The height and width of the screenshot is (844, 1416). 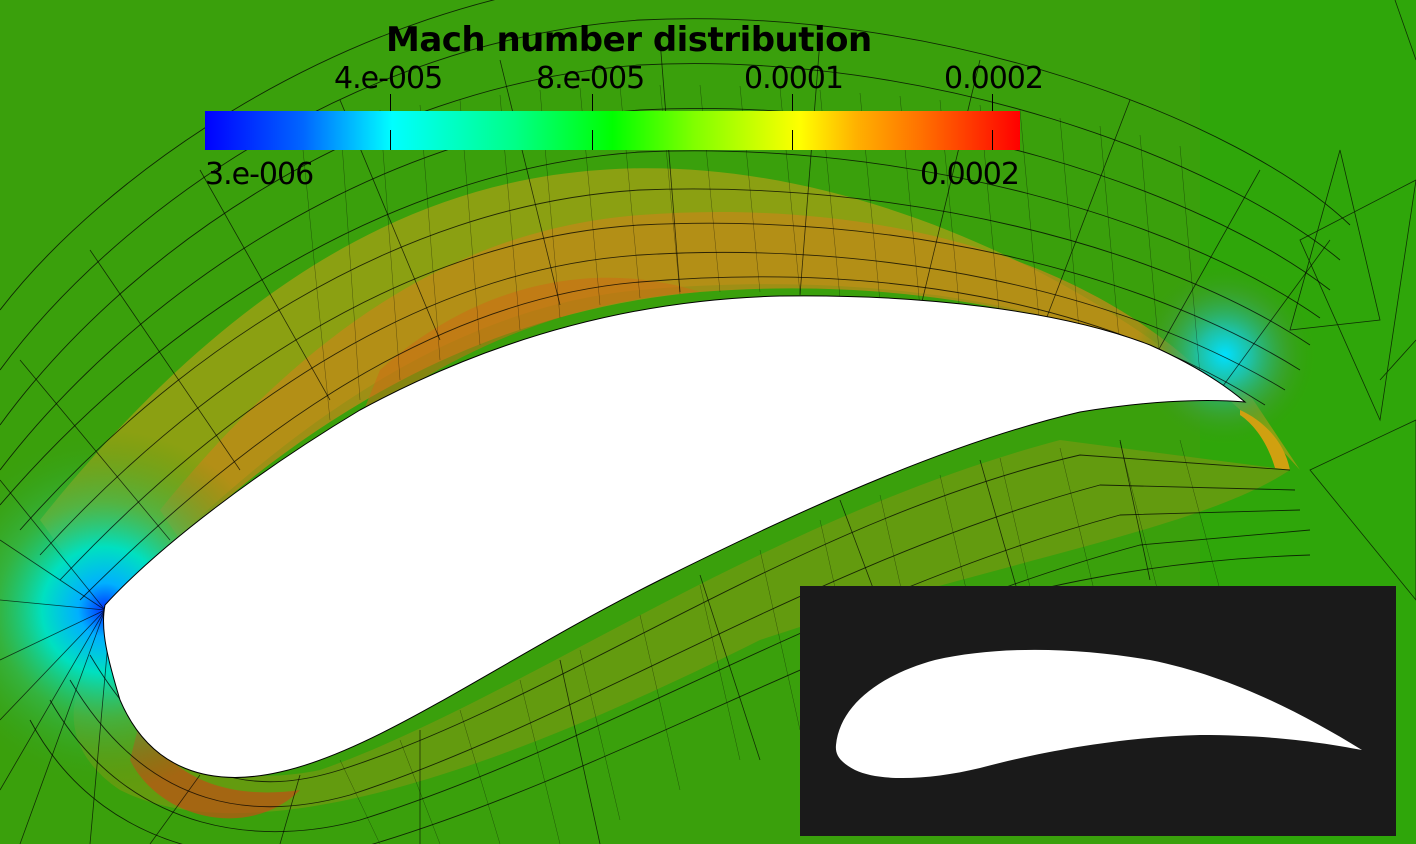 What do you see at coordinates (259, 174) in the screenshot?
I see `colorbar-min-label: 3.e-006` at bounding box center [259, 174].